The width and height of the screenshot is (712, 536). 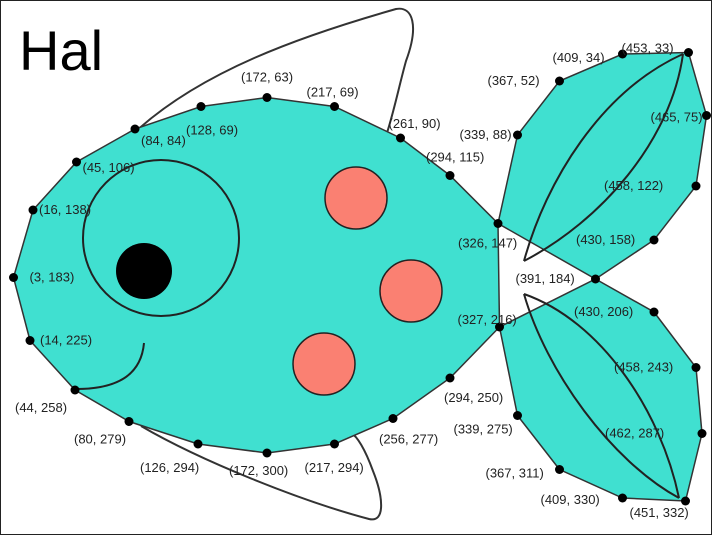 I want to click on point-367-311-dot, so click(x=559, y=469).